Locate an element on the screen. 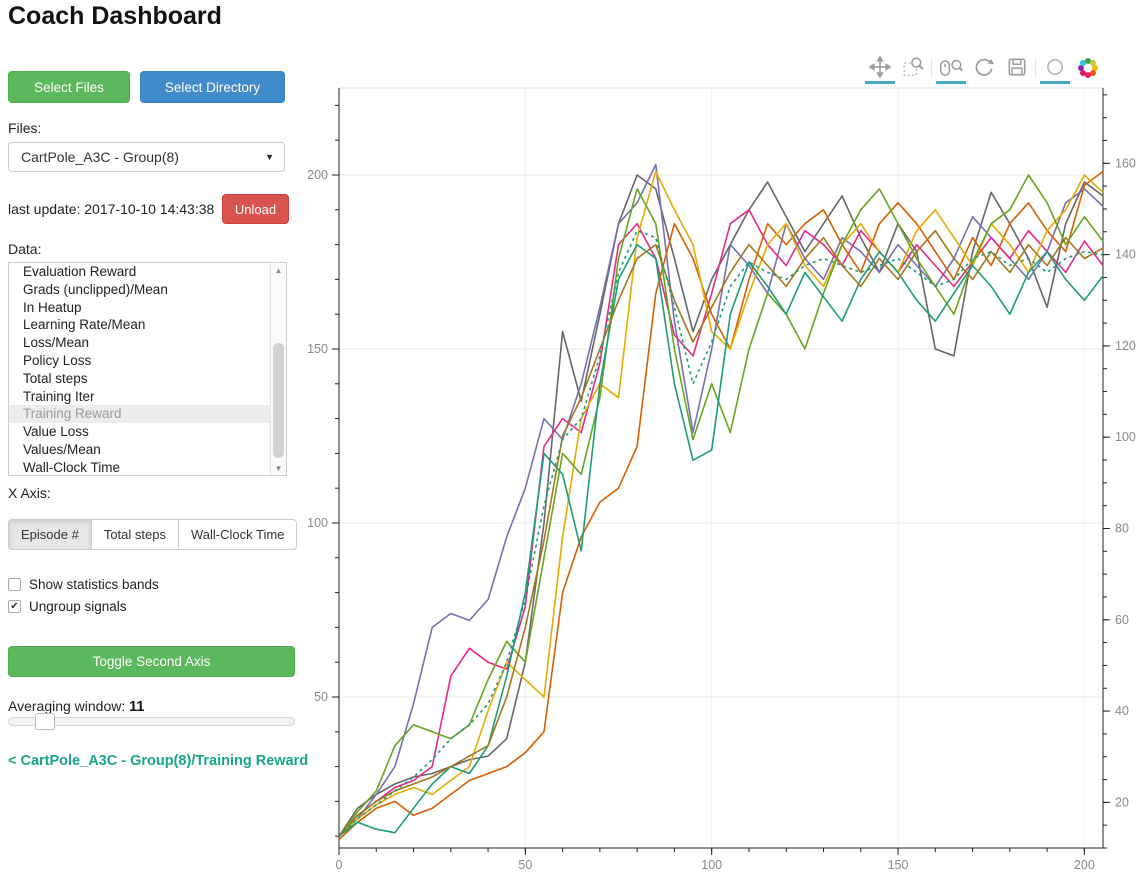  toggle-second-axis-button: Toggle Second Axis is located at coordinates (151, 661).